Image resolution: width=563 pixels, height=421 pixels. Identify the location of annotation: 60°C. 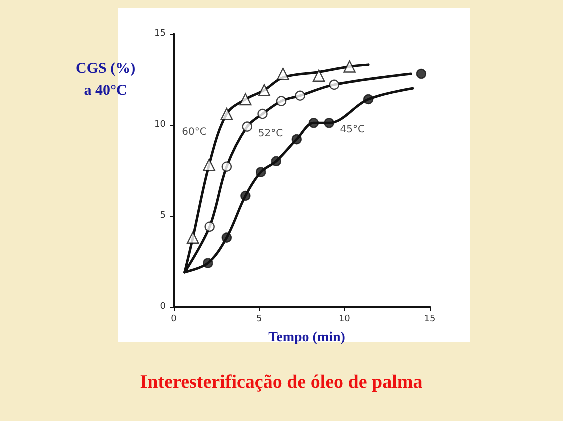
(194, 132).